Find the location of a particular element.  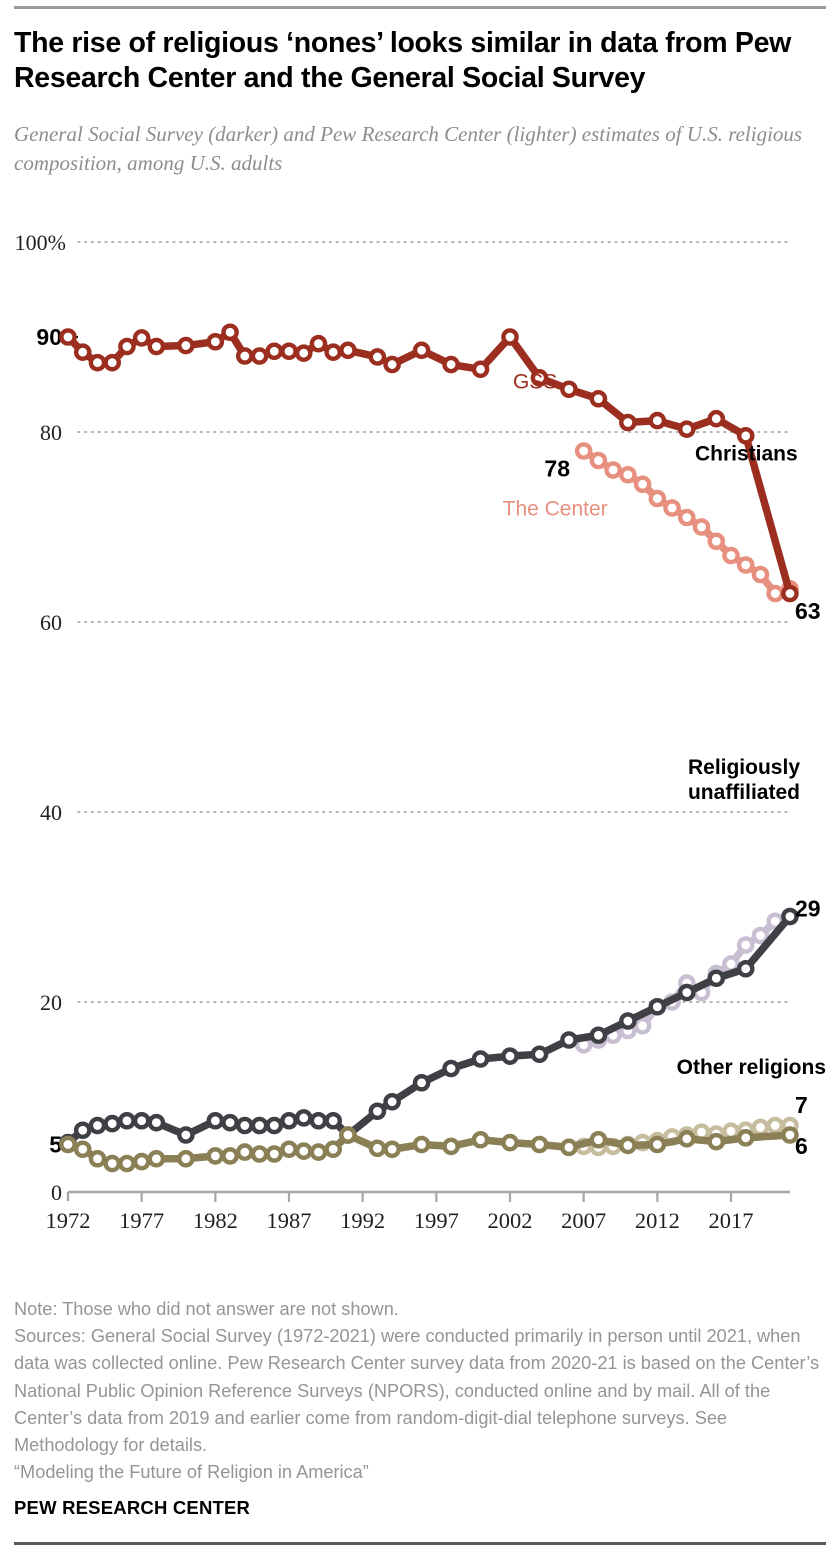

religiously-unaffiliated-label-line2: unaffiliated is located at coordinates (744, 792).